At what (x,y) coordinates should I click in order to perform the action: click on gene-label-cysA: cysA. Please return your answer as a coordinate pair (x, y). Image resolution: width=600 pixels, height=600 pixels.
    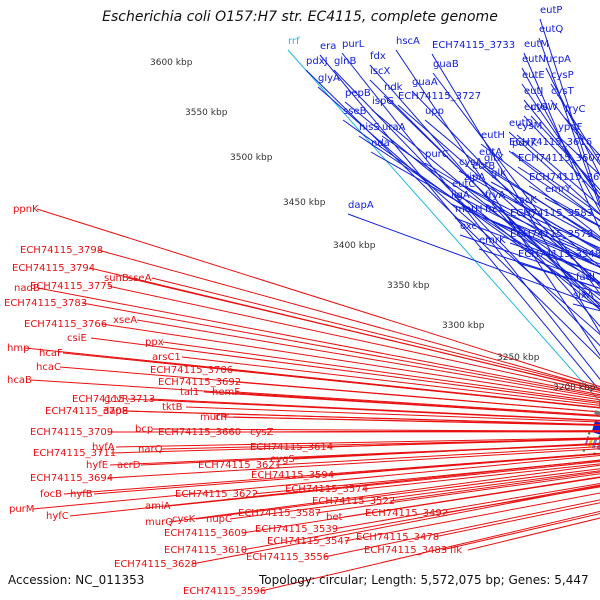
    Looking at the image, I should click on (471, 162).